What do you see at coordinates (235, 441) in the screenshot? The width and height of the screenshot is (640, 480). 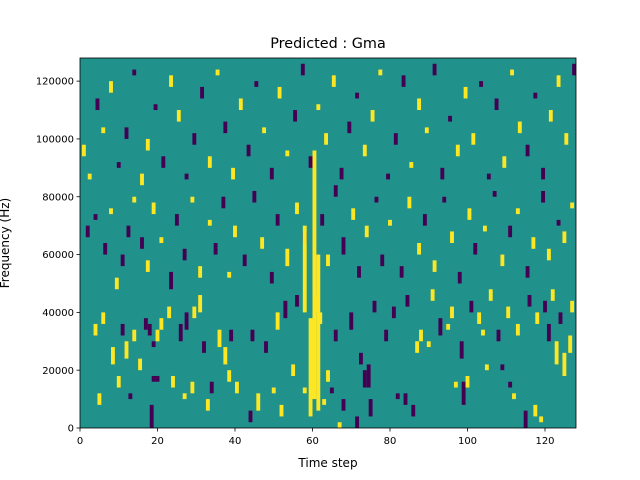 I see `x-tick-label: 40` at bounding box center [235, 441].